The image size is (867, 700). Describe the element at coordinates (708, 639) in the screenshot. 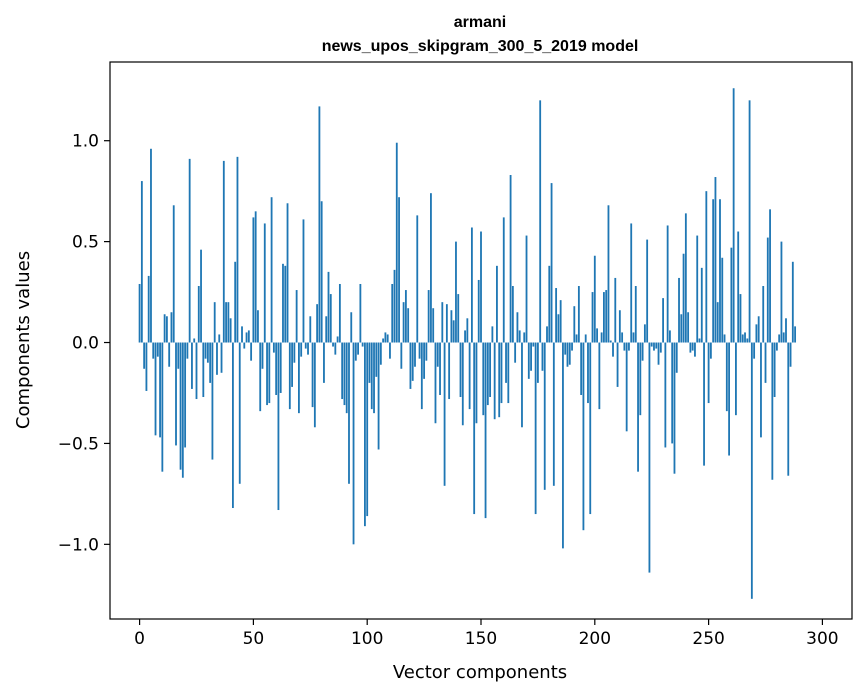

I see `x-tick-label: 250` at that location.